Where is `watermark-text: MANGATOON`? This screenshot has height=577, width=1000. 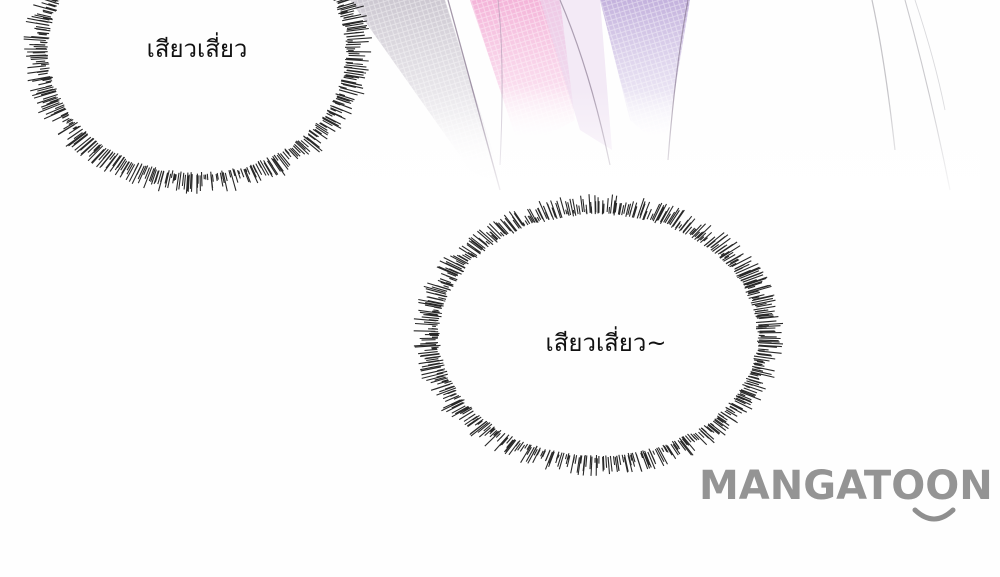 watermark-text: MANGATOON is located at coordinates (846, 486).